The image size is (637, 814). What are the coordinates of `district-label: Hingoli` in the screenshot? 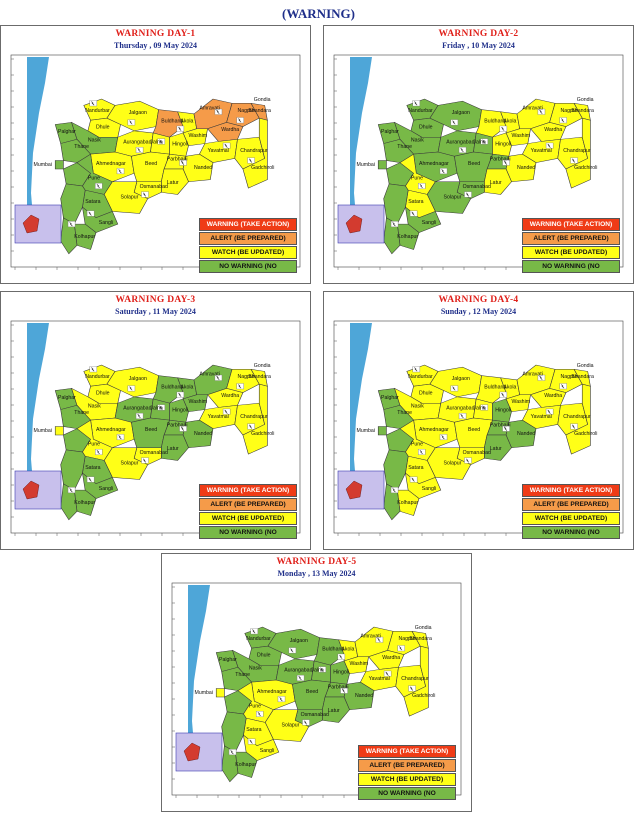 It's located at (341, 673).